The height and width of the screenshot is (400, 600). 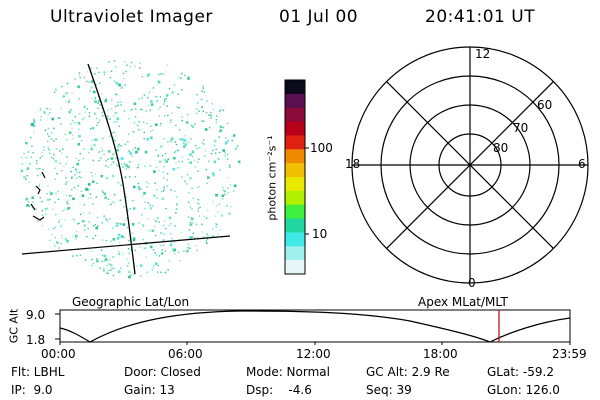 I want to click on info-gain: Gain: 13, so click(x=149, y=390).